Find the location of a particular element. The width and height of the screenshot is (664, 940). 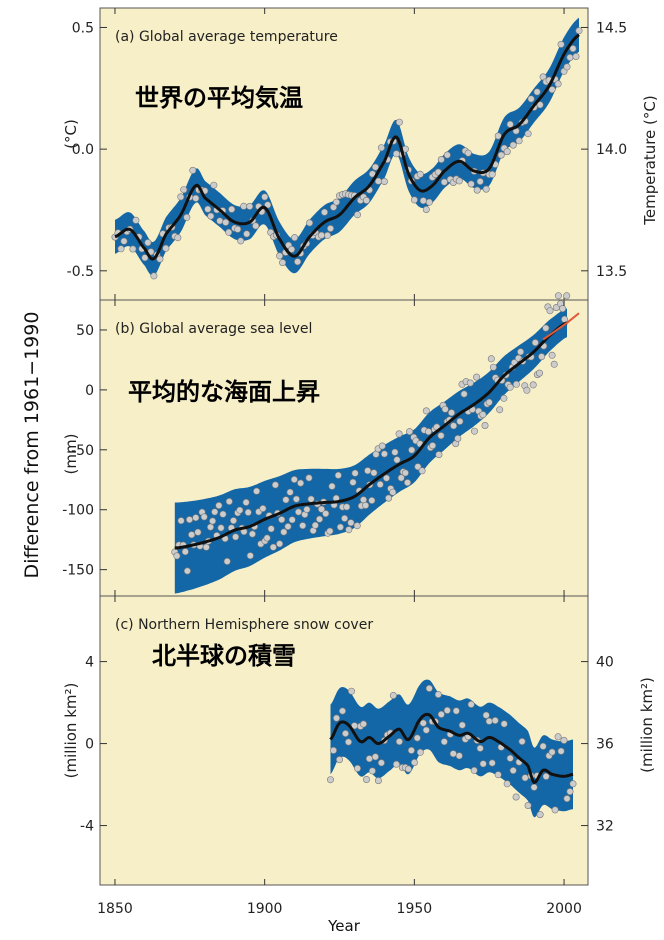

y-tick-right-label: 14.5 is located at coordinates (611, 28).